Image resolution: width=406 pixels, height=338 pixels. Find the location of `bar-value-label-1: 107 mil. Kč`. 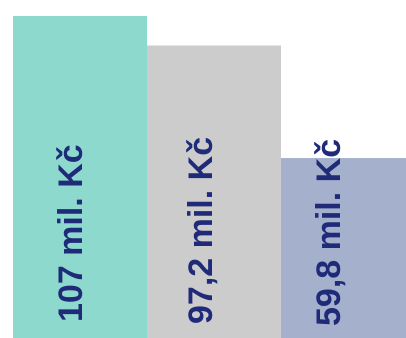

bar-value-label-1: 107 mil. Kč is located at coordinates (71, 233).